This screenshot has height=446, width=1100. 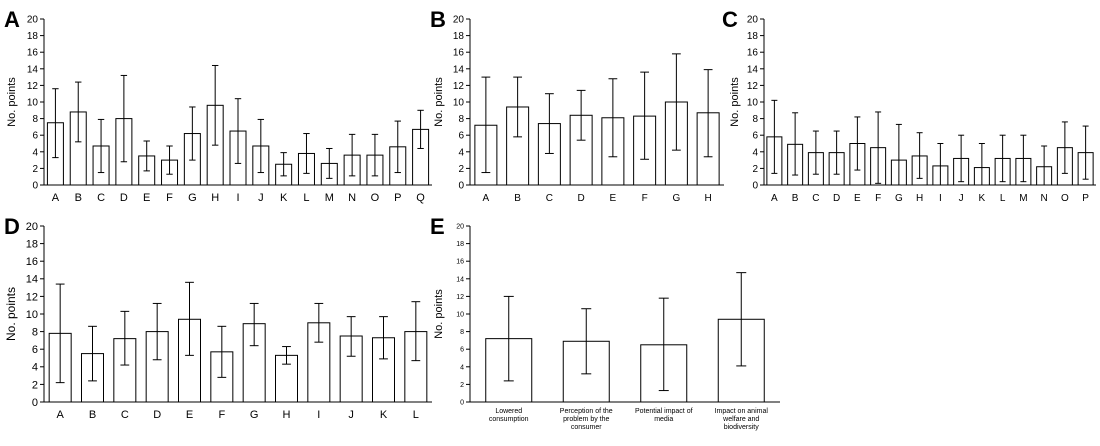 What do you see at coordinates (351, 415) in the screenshot?
I see `x-tick-label: J` at bounding box center [351, 415].